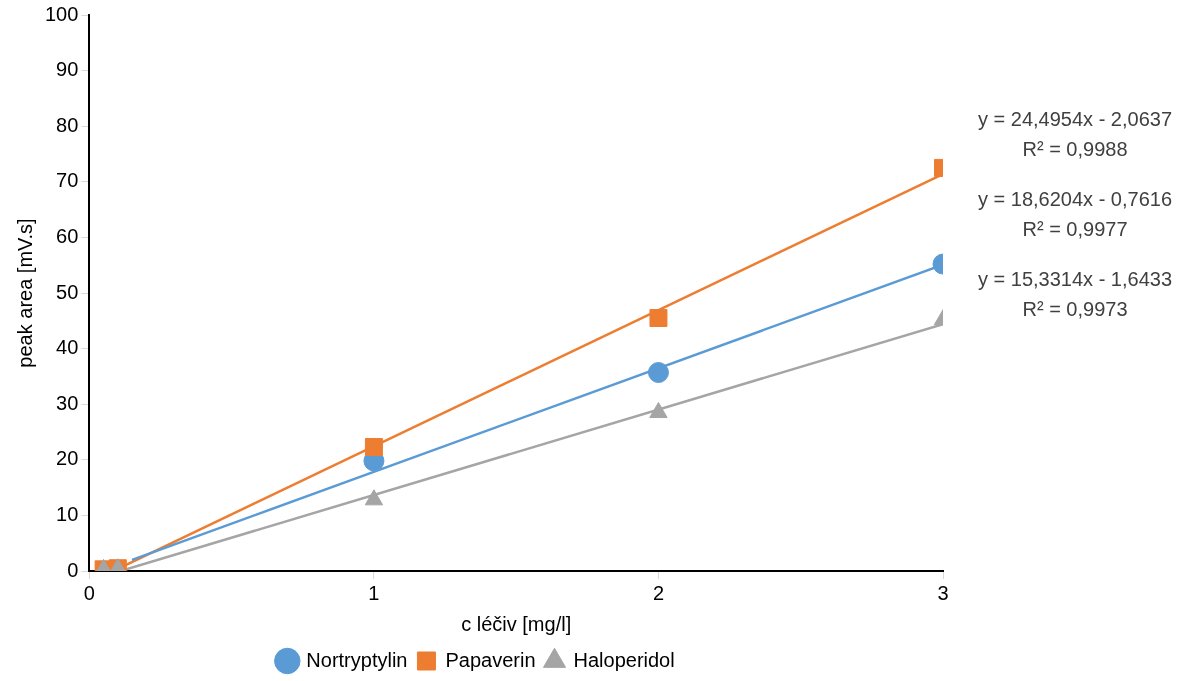 This screenshot has height=681, width=1201. What do you see at coordinates (658, 592) in the screenshot?
I see `x-tick-label: 2` at bounding box center [658, 592].